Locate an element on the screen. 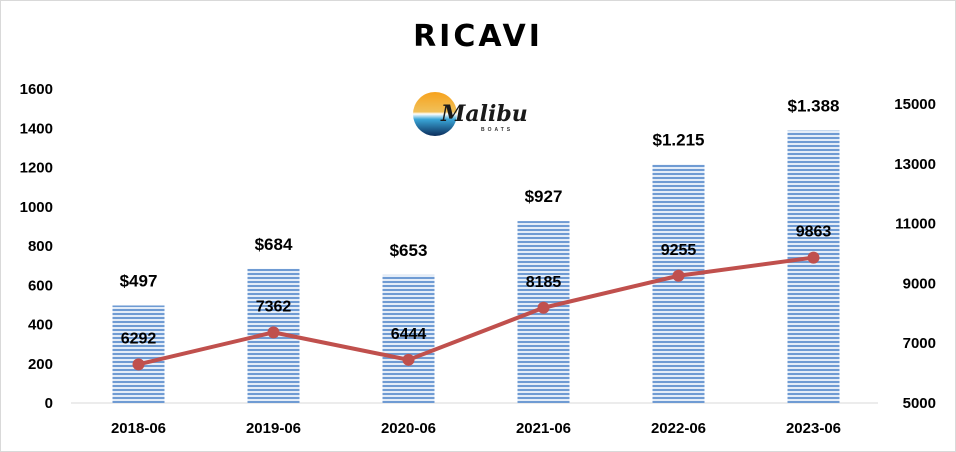 The image size is (956, 452). category-label: 2023-06 is located at coordinates (813, 428).